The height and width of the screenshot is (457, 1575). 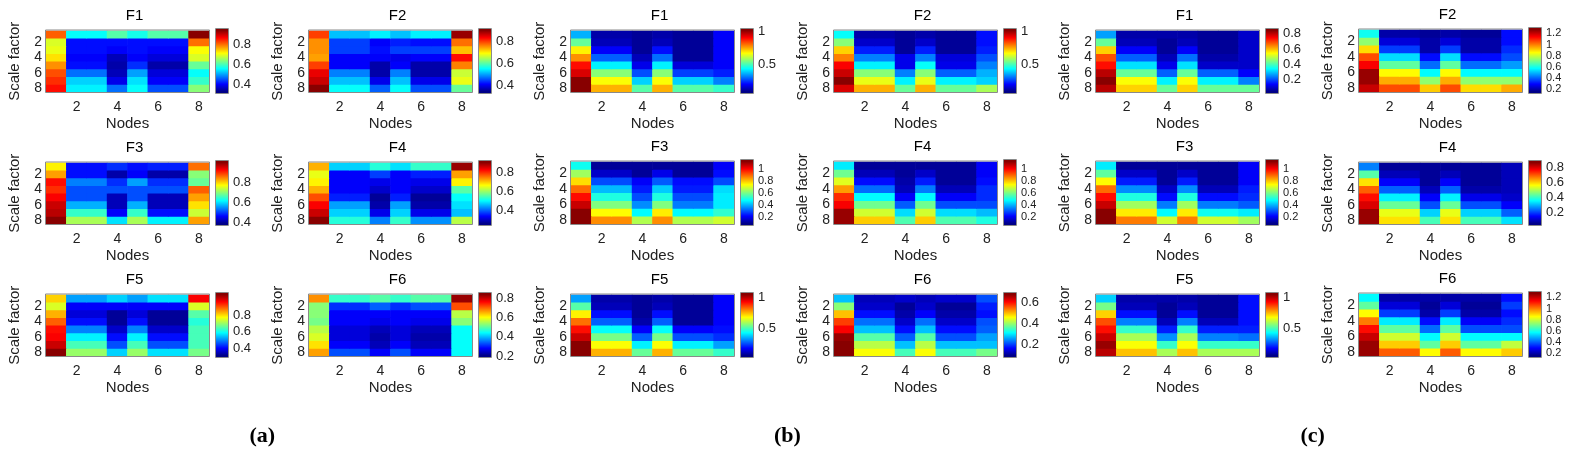 I want to click on chart-title: F3, so click(x=134, y=146).